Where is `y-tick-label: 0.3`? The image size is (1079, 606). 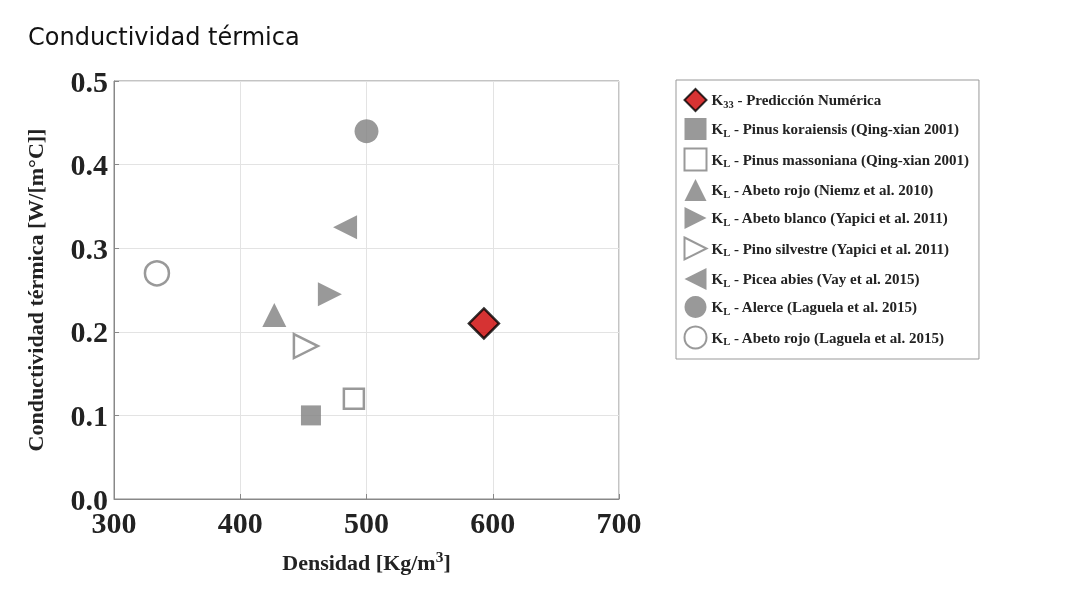 y-tick-label: 0.3 is located at coordinates (89, 248).